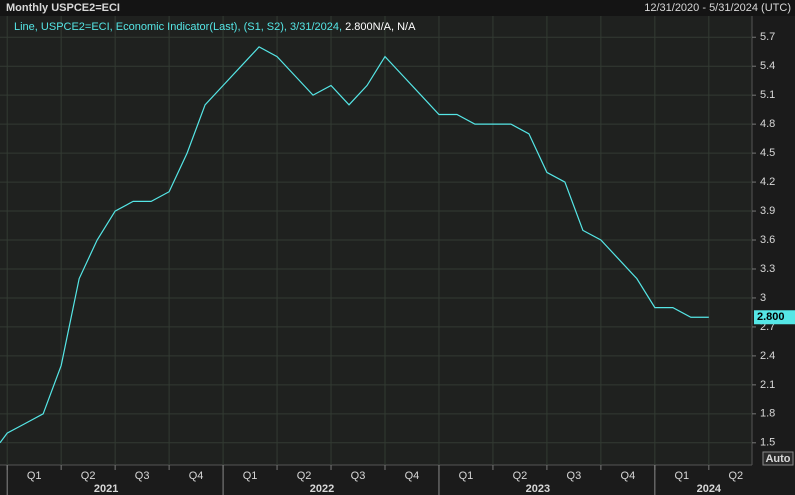 The image size is (795, 495). I want to click on y-tick-label: 5.4, so click(767, 66).